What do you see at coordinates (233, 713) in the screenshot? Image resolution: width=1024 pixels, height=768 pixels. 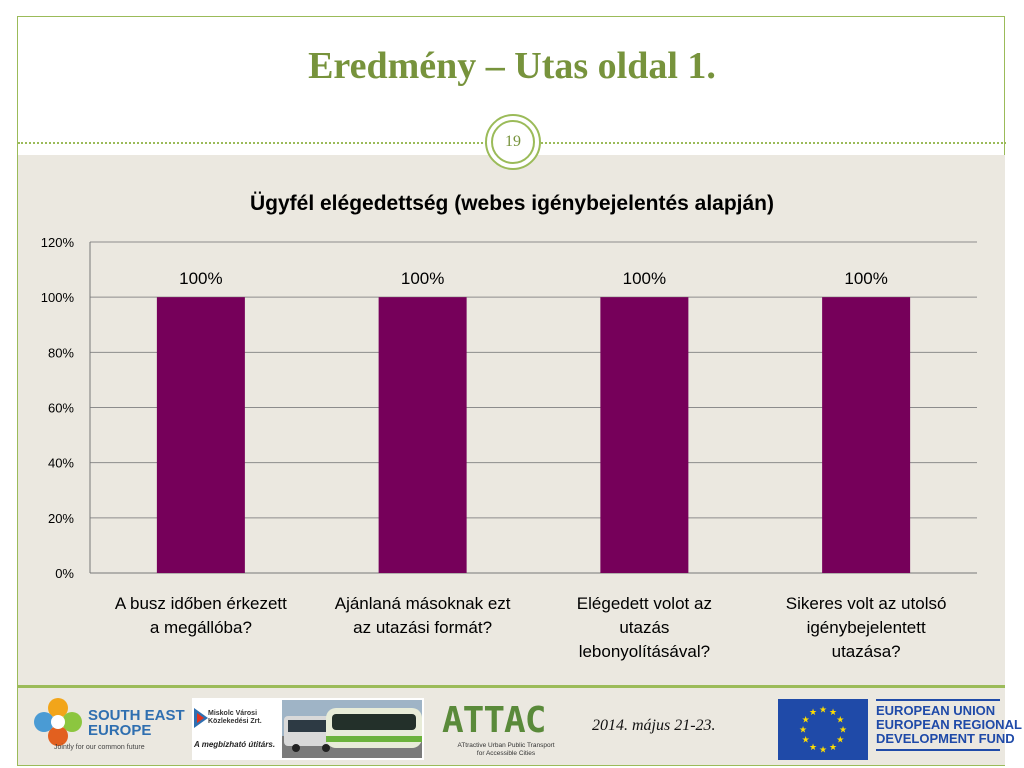 I see `mvk-name-line-1: Miskolc Városi` at bounding box center [233, 713].